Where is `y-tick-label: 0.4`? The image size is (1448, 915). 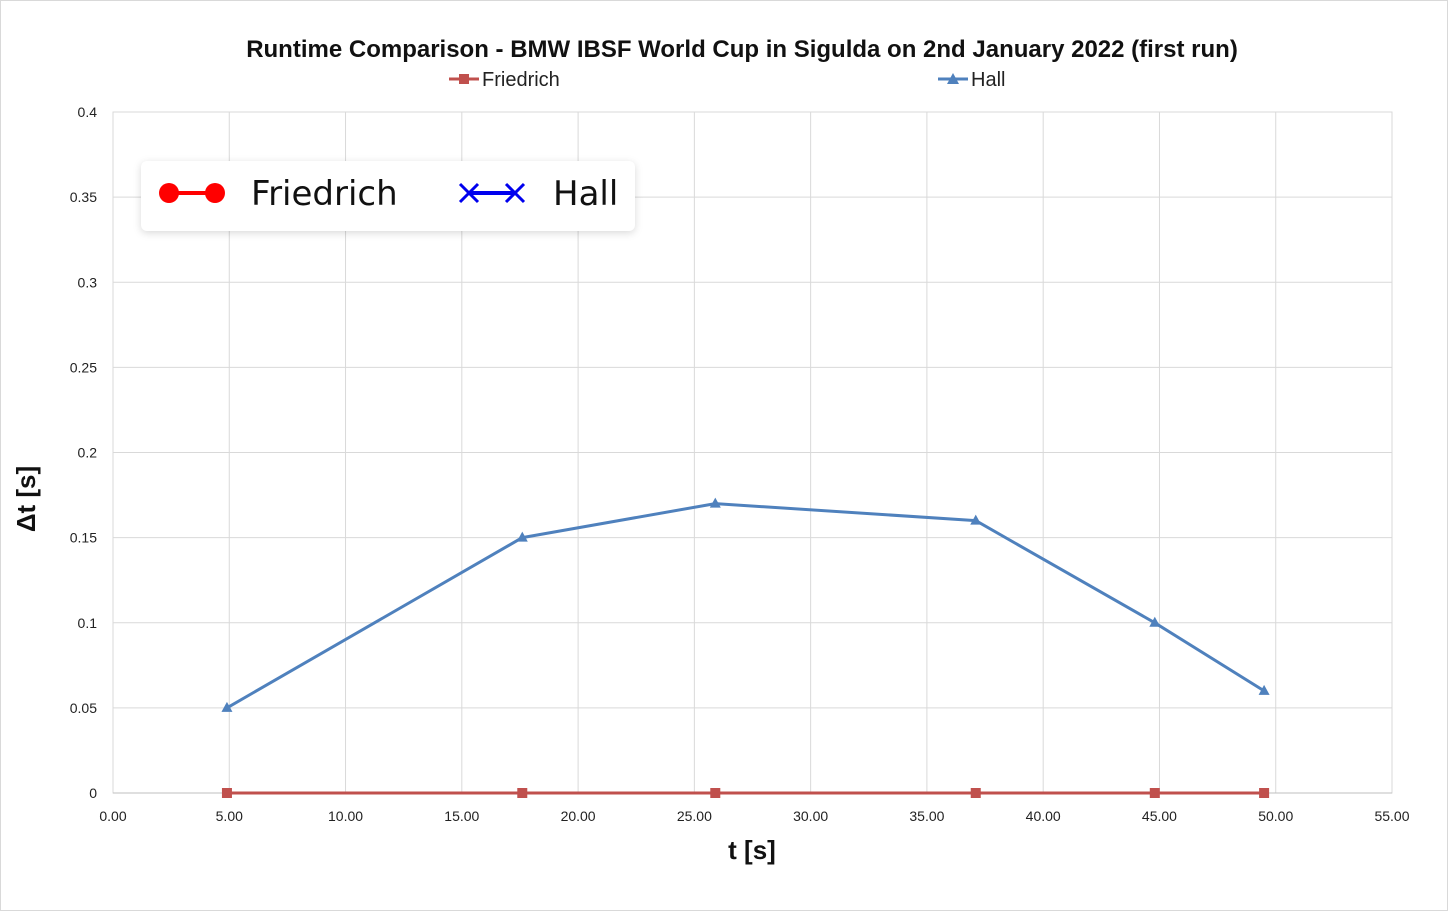 y-tick-label: 0.4 is located at coordinates (88, 112).